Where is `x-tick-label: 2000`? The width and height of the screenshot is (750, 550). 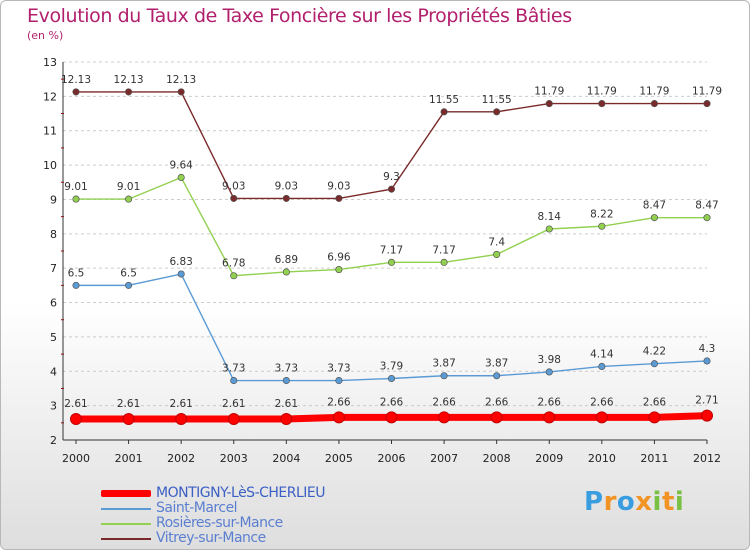 x-tick-label: 2000 is located at coordinates (76, 458).